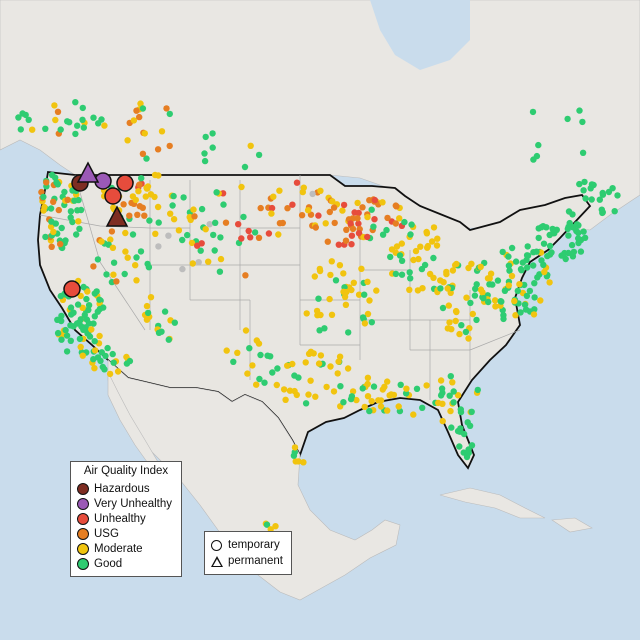 The height and width of the screenshot is (640, 640). I want to click on station-marker-large, so click(113, 196).